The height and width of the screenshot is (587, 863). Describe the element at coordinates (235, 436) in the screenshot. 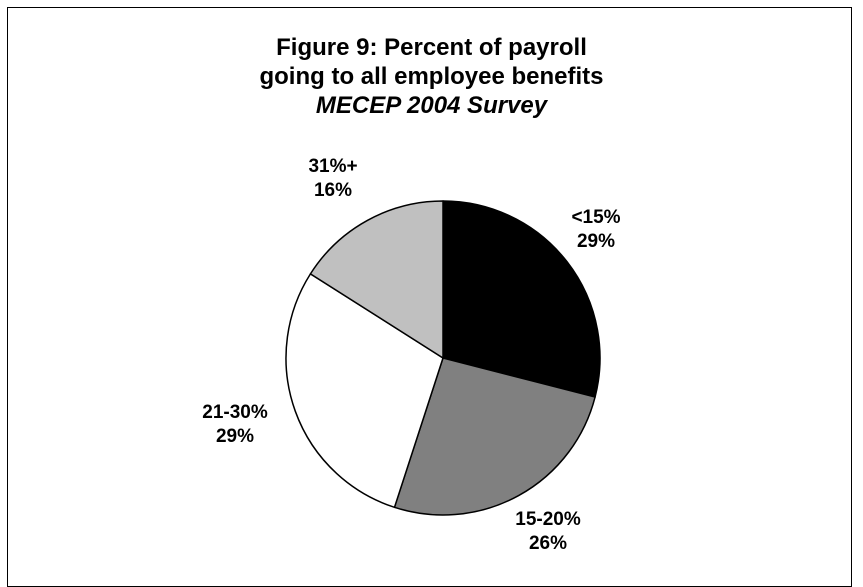

I see `slice-label-21-30-value: 29%` at that location.